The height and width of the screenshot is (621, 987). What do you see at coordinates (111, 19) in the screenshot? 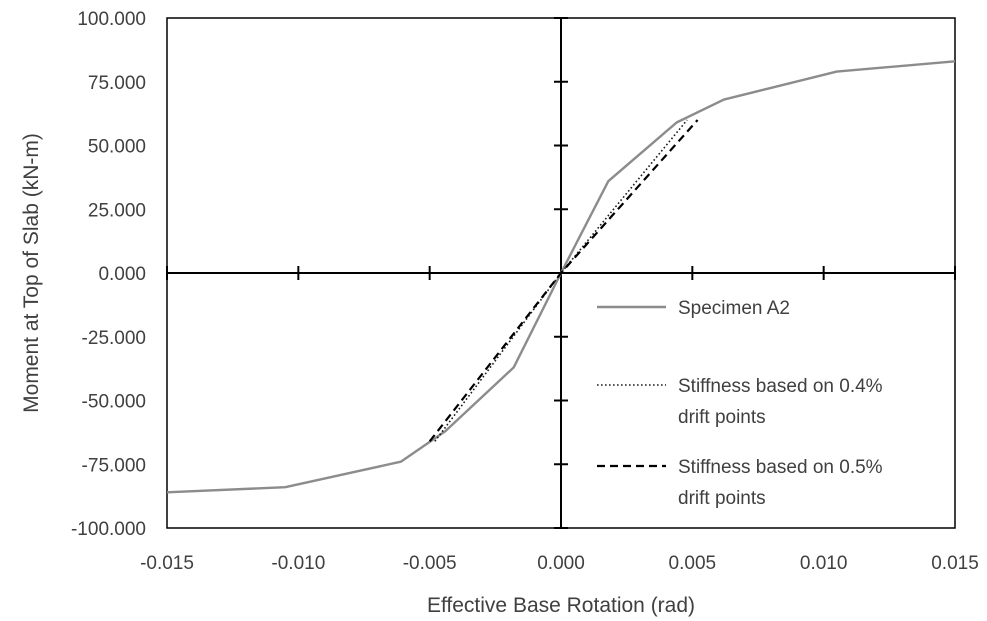
I see `y-tick-label: 100.000` at bounding box center [111, 19].